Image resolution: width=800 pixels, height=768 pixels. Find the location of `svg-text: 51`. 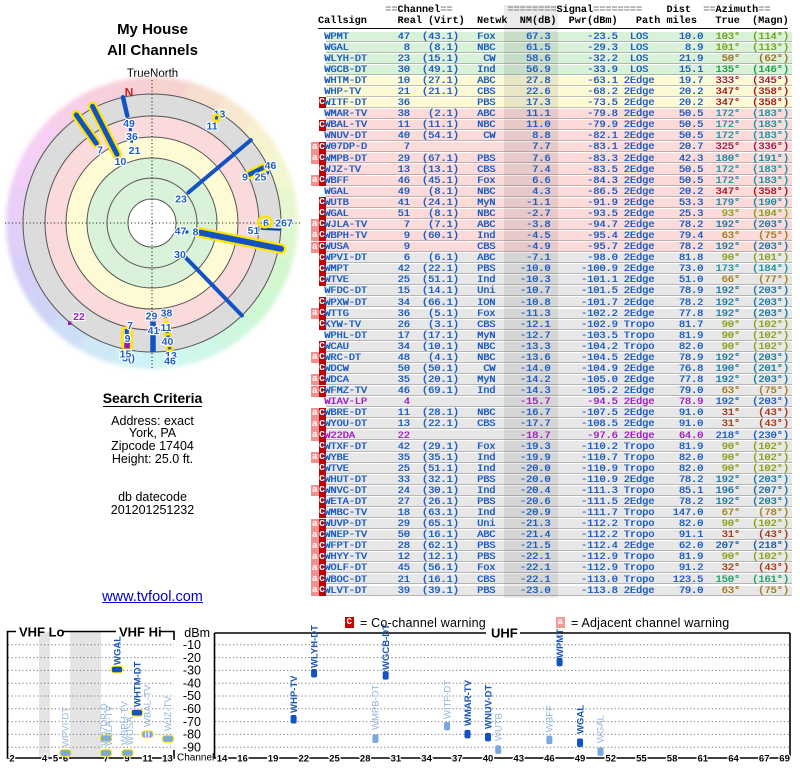

svg-text: 51 is located at coordinates (254, 231).